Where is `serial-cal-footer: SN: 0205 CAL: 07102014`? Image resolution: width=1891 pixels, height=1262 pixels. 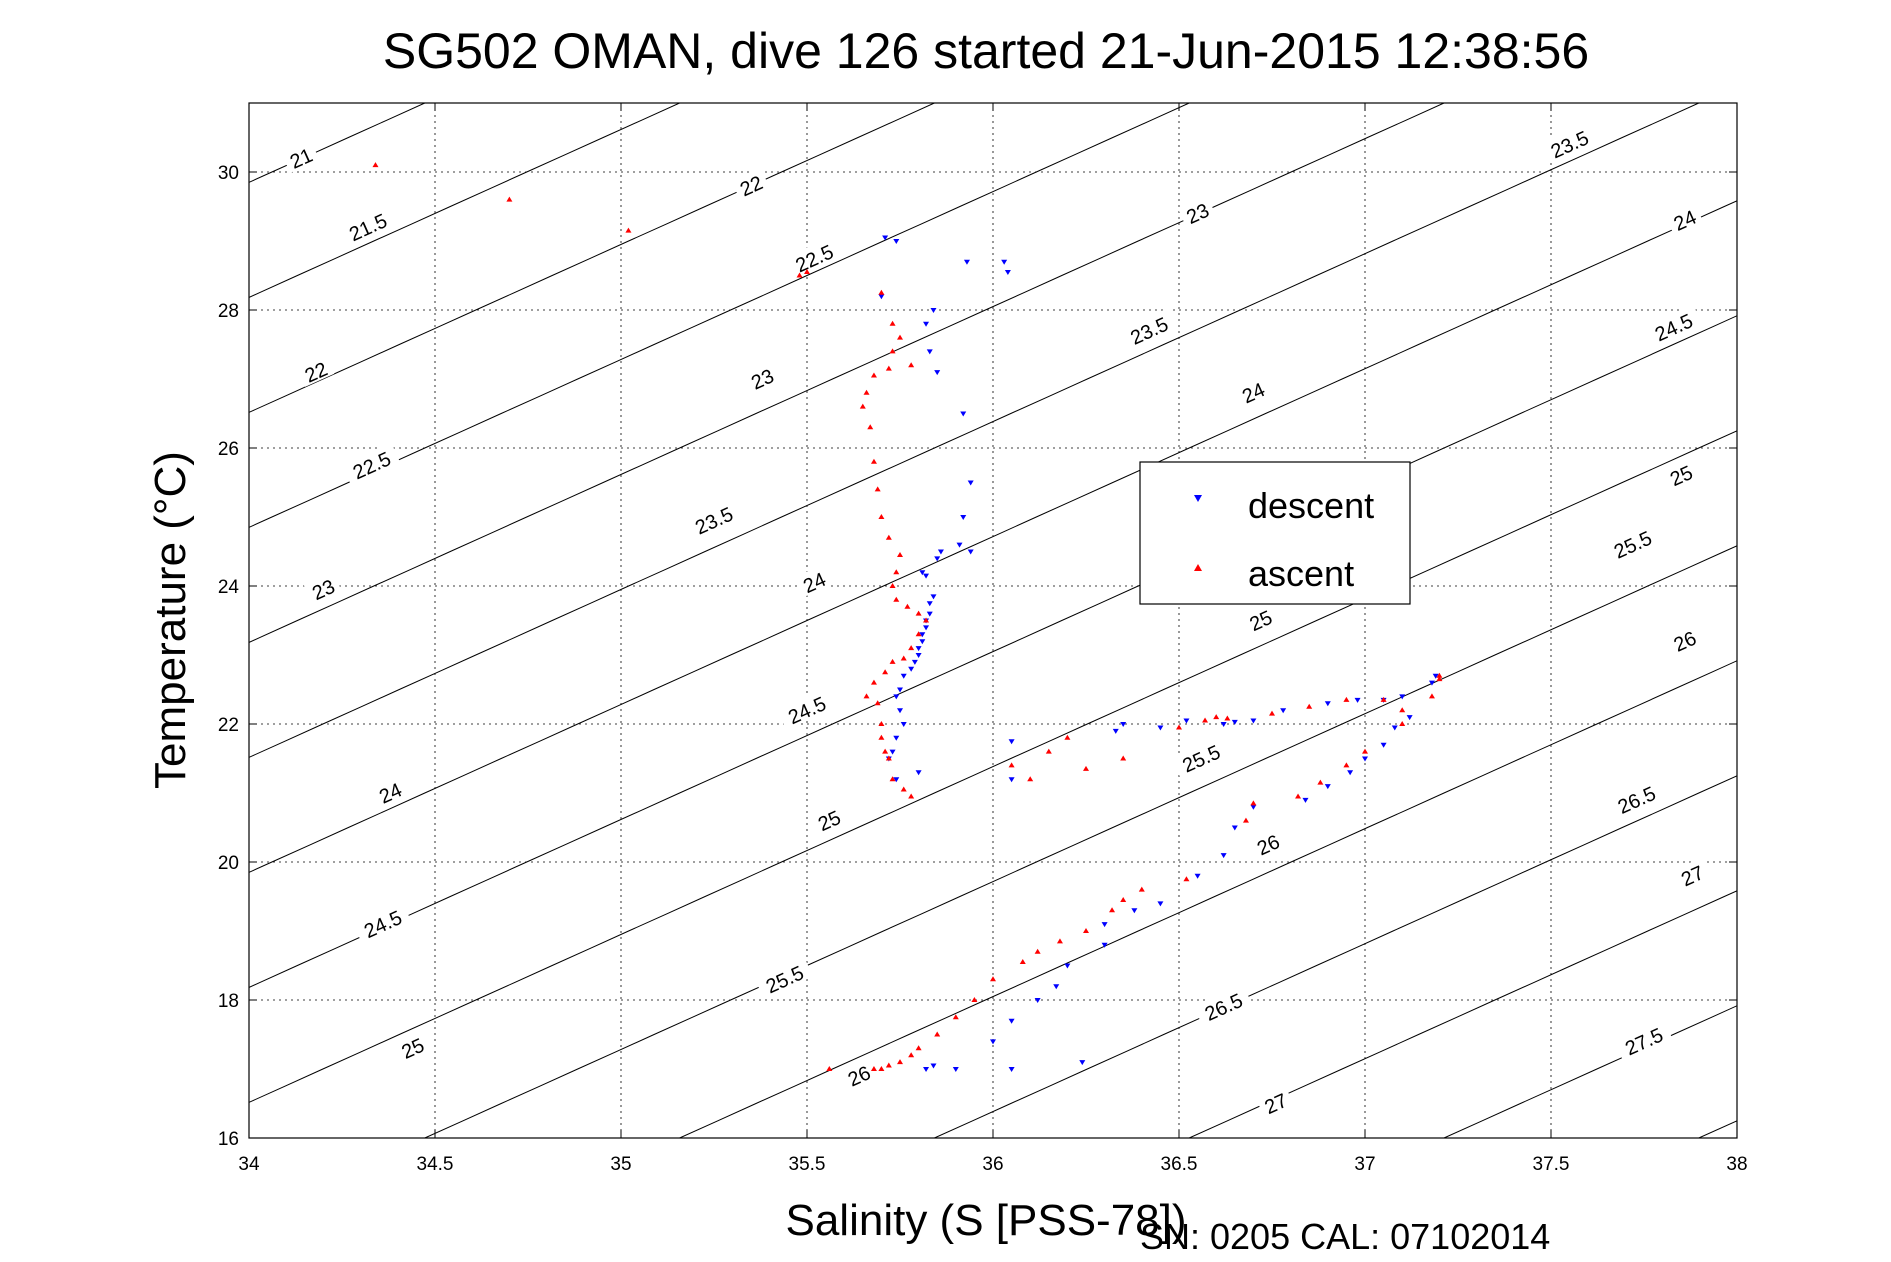 serial-cal-footer: SN: 0205 CAL: 07102014 is located at coordinates (1345, 1236).